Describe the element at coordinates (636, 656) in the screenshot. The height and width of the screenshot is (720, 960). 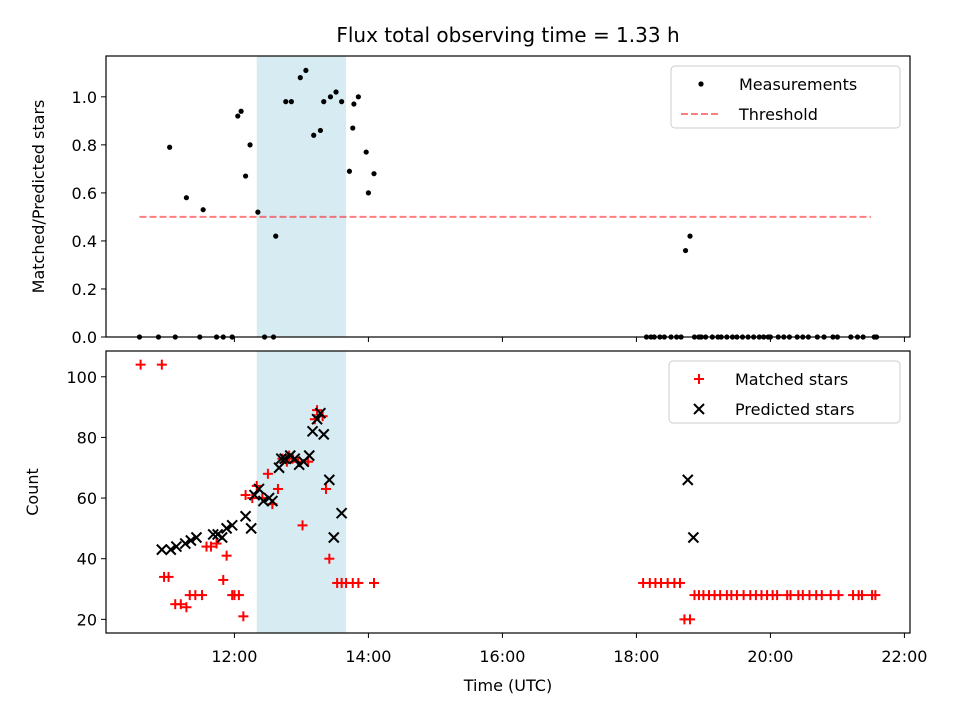
I see `bottom-xtick-label: 18:00` at that location.